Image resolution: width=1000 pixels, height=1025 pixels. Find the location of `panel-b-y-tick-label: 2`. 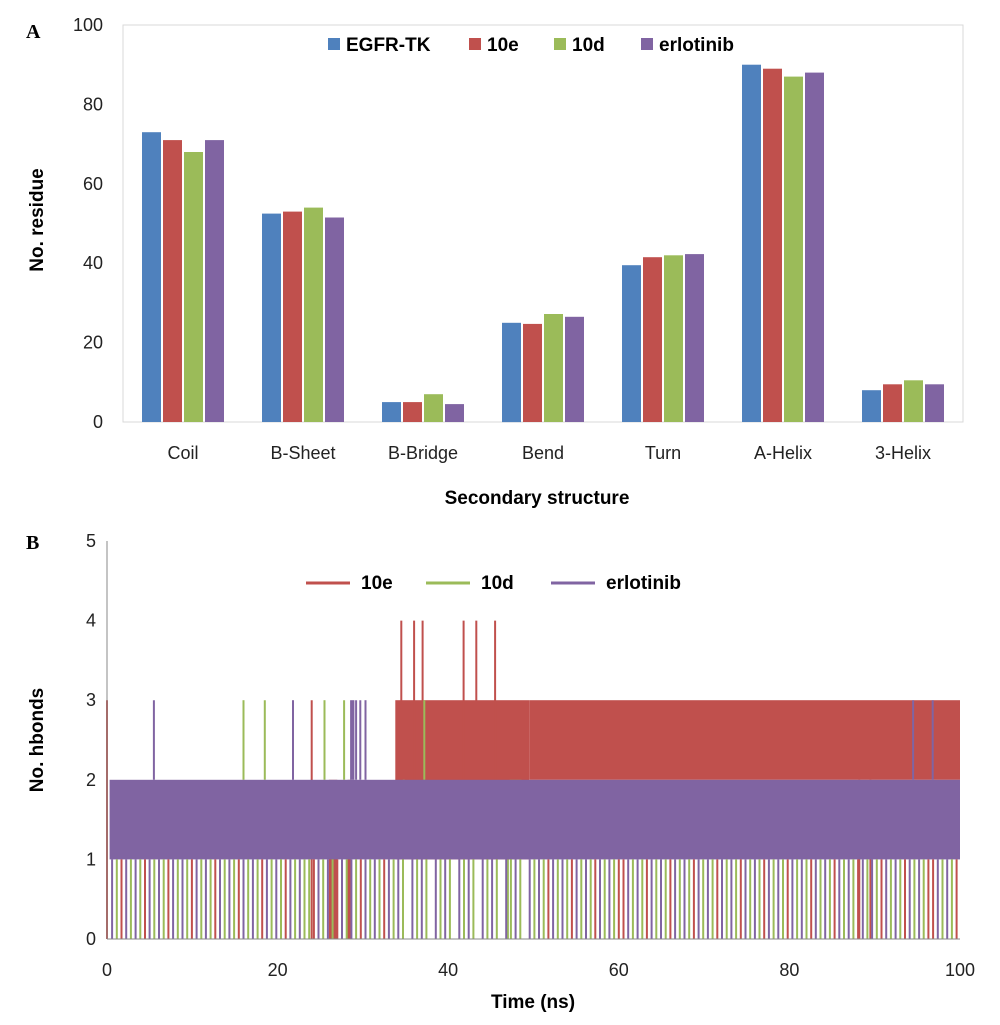

panel-b-y-tick-label: 2 is located at coordinates (91, 780).